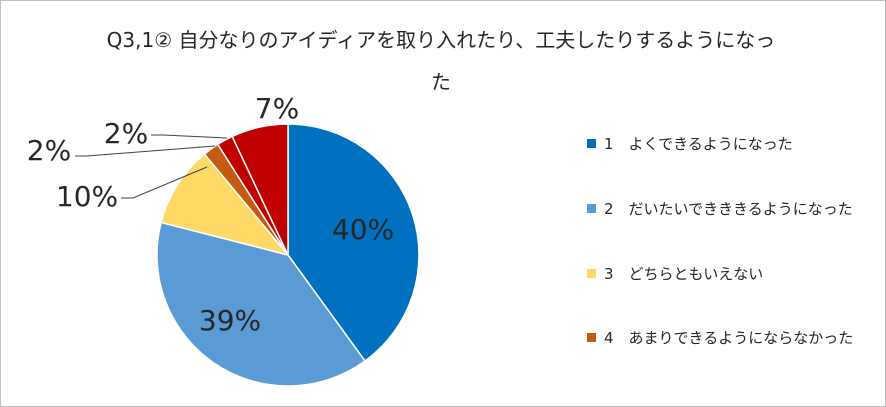 The height and width of the screenshot is (407, 886). Describe the element at coordinates (363, 229) in the screenshot. I see `data-label-1: 40%` at that location.